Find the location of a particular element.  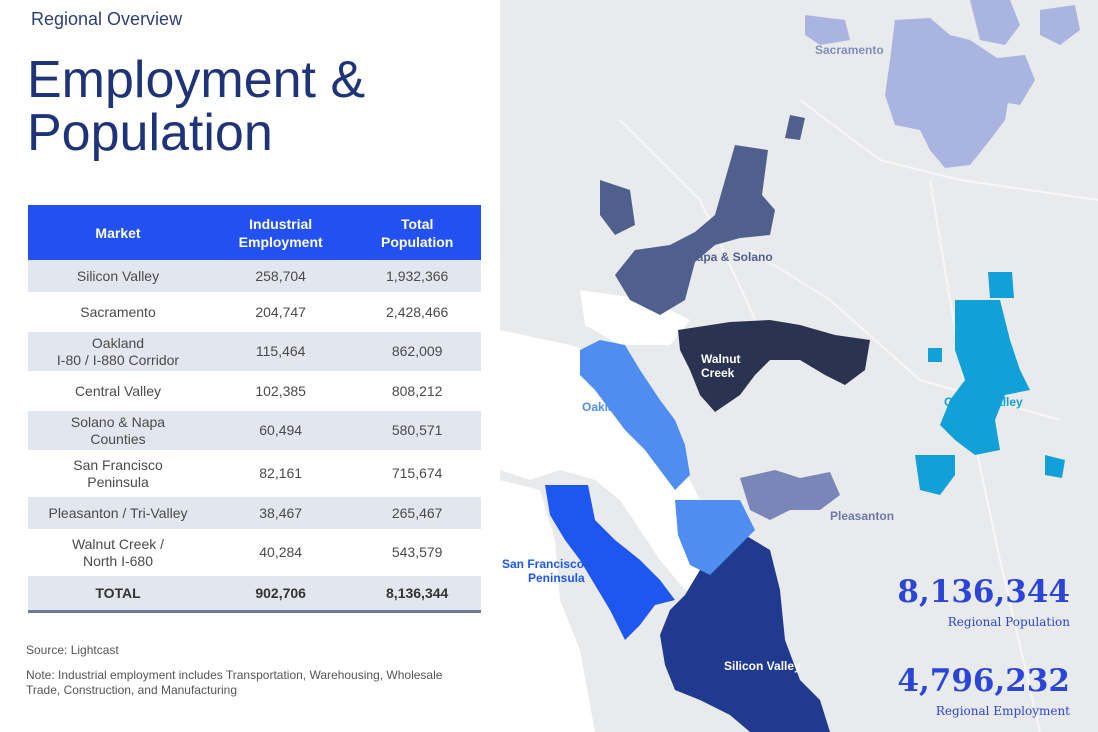

map-label-sf-peninsula-2: Peninsula is located at coordinates (556, 578).